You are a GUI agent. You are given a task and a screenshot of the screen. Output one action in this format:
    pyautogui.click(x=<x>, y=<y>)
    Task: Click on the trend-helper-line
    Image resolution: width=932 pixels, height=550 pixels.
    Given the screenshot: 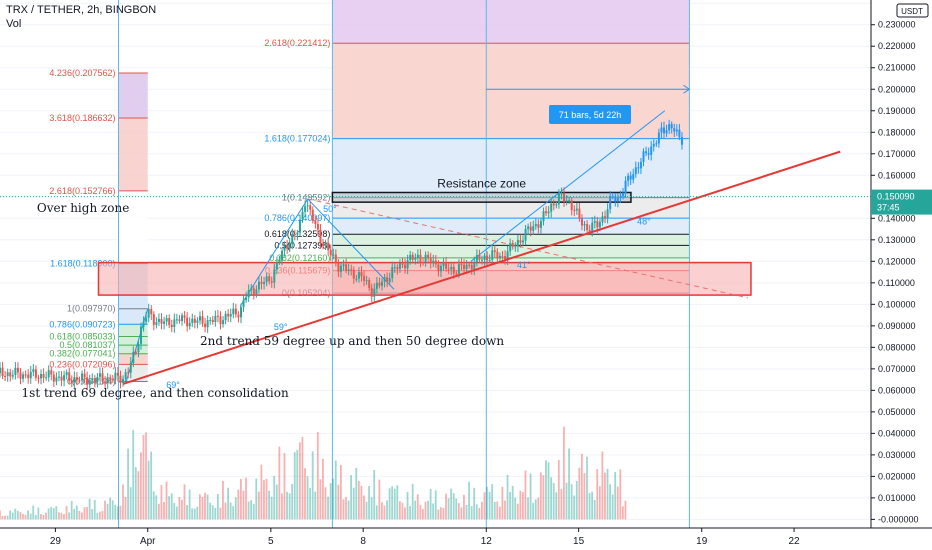 What is the action you would take?
    pyautogui.click(x=351, y=244)
    